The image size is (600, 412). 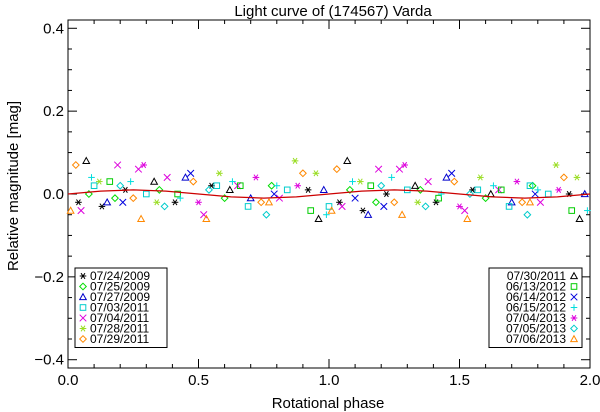 I want to click on series-07-30-2011, so click(x=333, y=189).